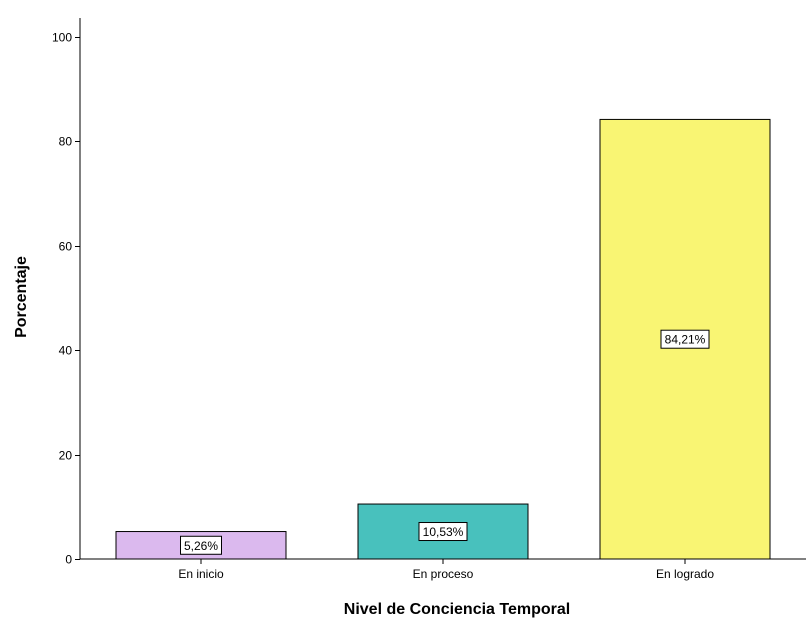 This screenshot has height=620, width=812. I want to click on x-tick-label: En proceso, so click(443, 574).